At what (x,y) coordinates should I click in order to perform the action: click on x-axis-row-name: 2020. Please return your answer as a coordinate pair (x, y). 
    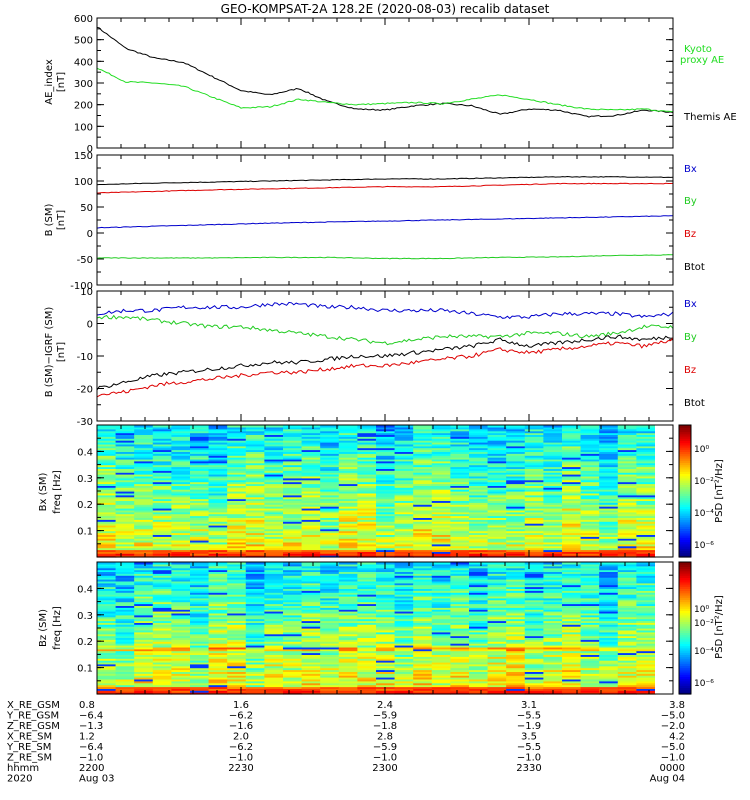
    Looking at the image, I should click on (19, 779).